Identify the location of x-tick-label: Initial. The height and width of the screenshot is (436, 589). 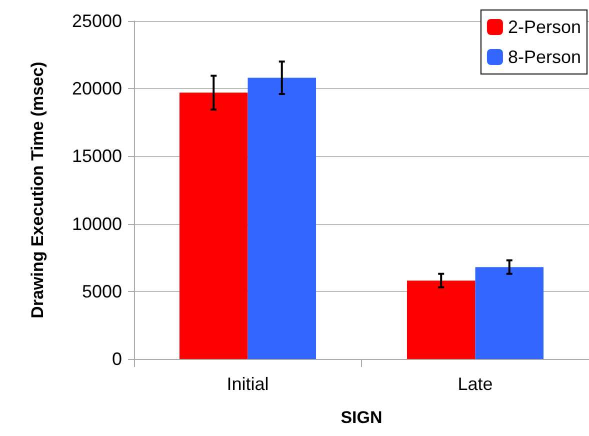
(247, 384).